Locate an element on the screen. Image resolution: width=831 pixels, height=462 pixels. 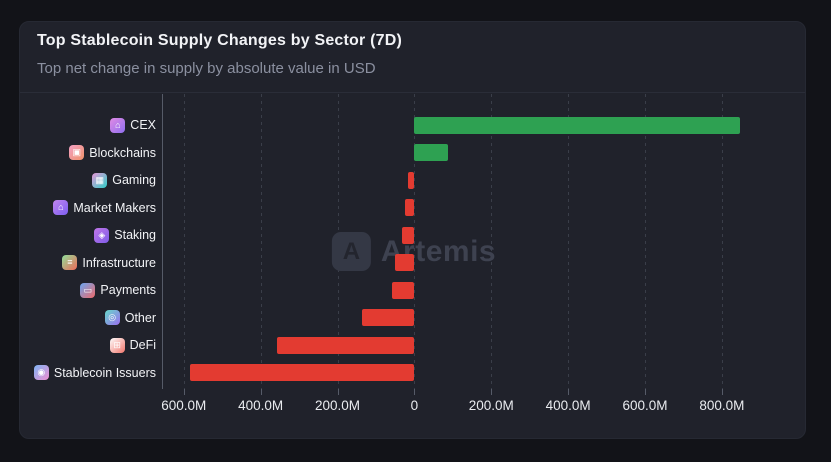
stablecoin-issuers-icon: ◉ is located at coordinates (41, 372).